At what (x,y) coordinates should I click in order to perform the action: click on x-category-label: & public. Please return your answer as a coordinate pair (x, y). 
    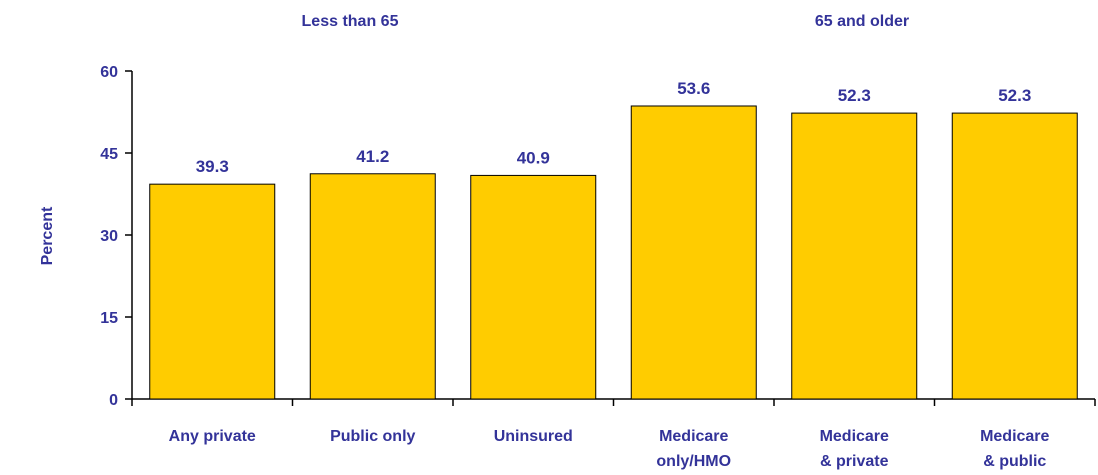
    Looking at the image, I should click on (1014, 461).